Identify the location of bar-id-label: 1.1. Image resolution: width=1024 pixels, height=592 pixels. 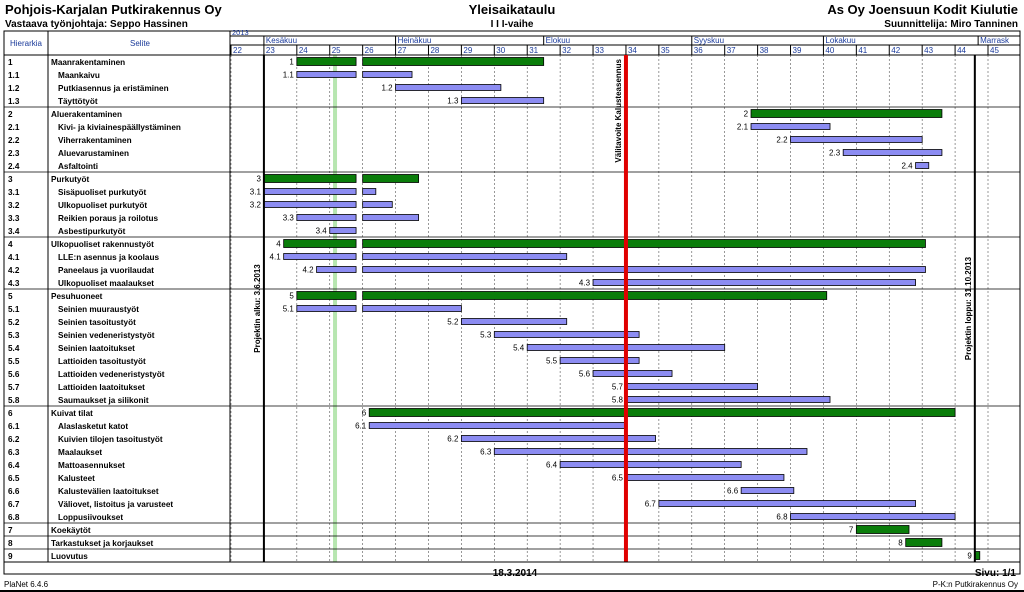
(289, 75).